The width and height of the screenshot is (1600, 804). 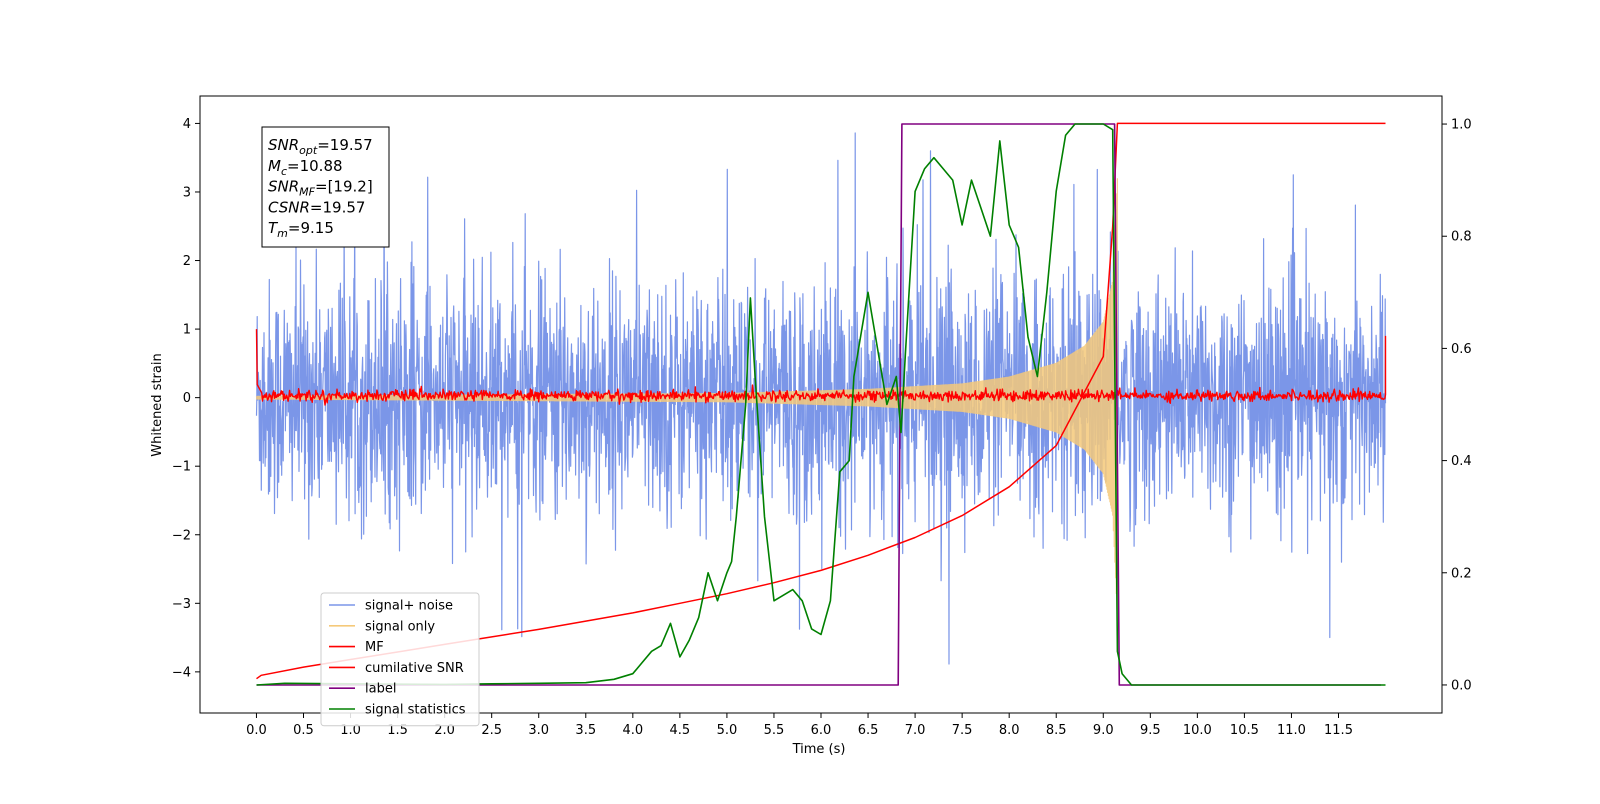 What do you see at coordinates (400, 626) in the screenshot?
I see `legend-label: signal only` at bounding box center [400, 626].